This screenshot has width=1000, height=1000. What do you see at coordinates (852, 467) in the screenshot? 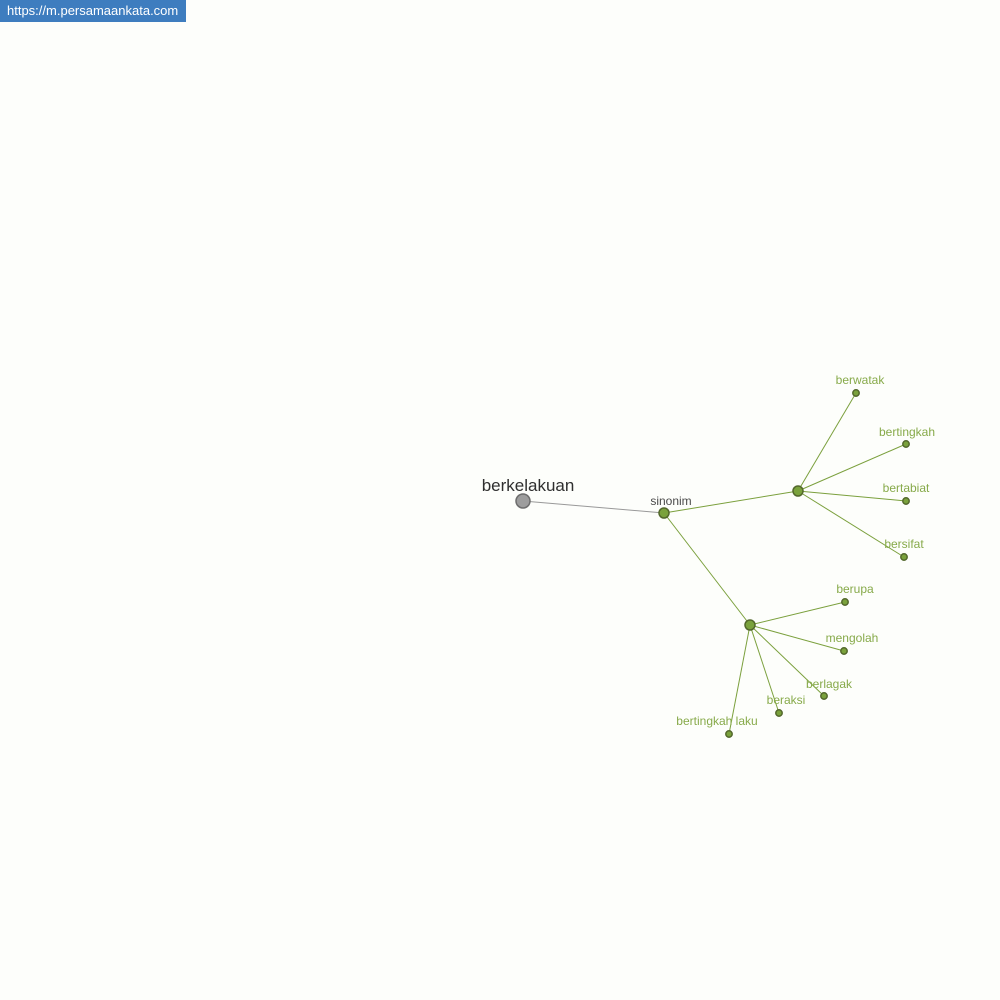
I see `edge-hub_top-bertingkah` at bounding box center [852, 467].